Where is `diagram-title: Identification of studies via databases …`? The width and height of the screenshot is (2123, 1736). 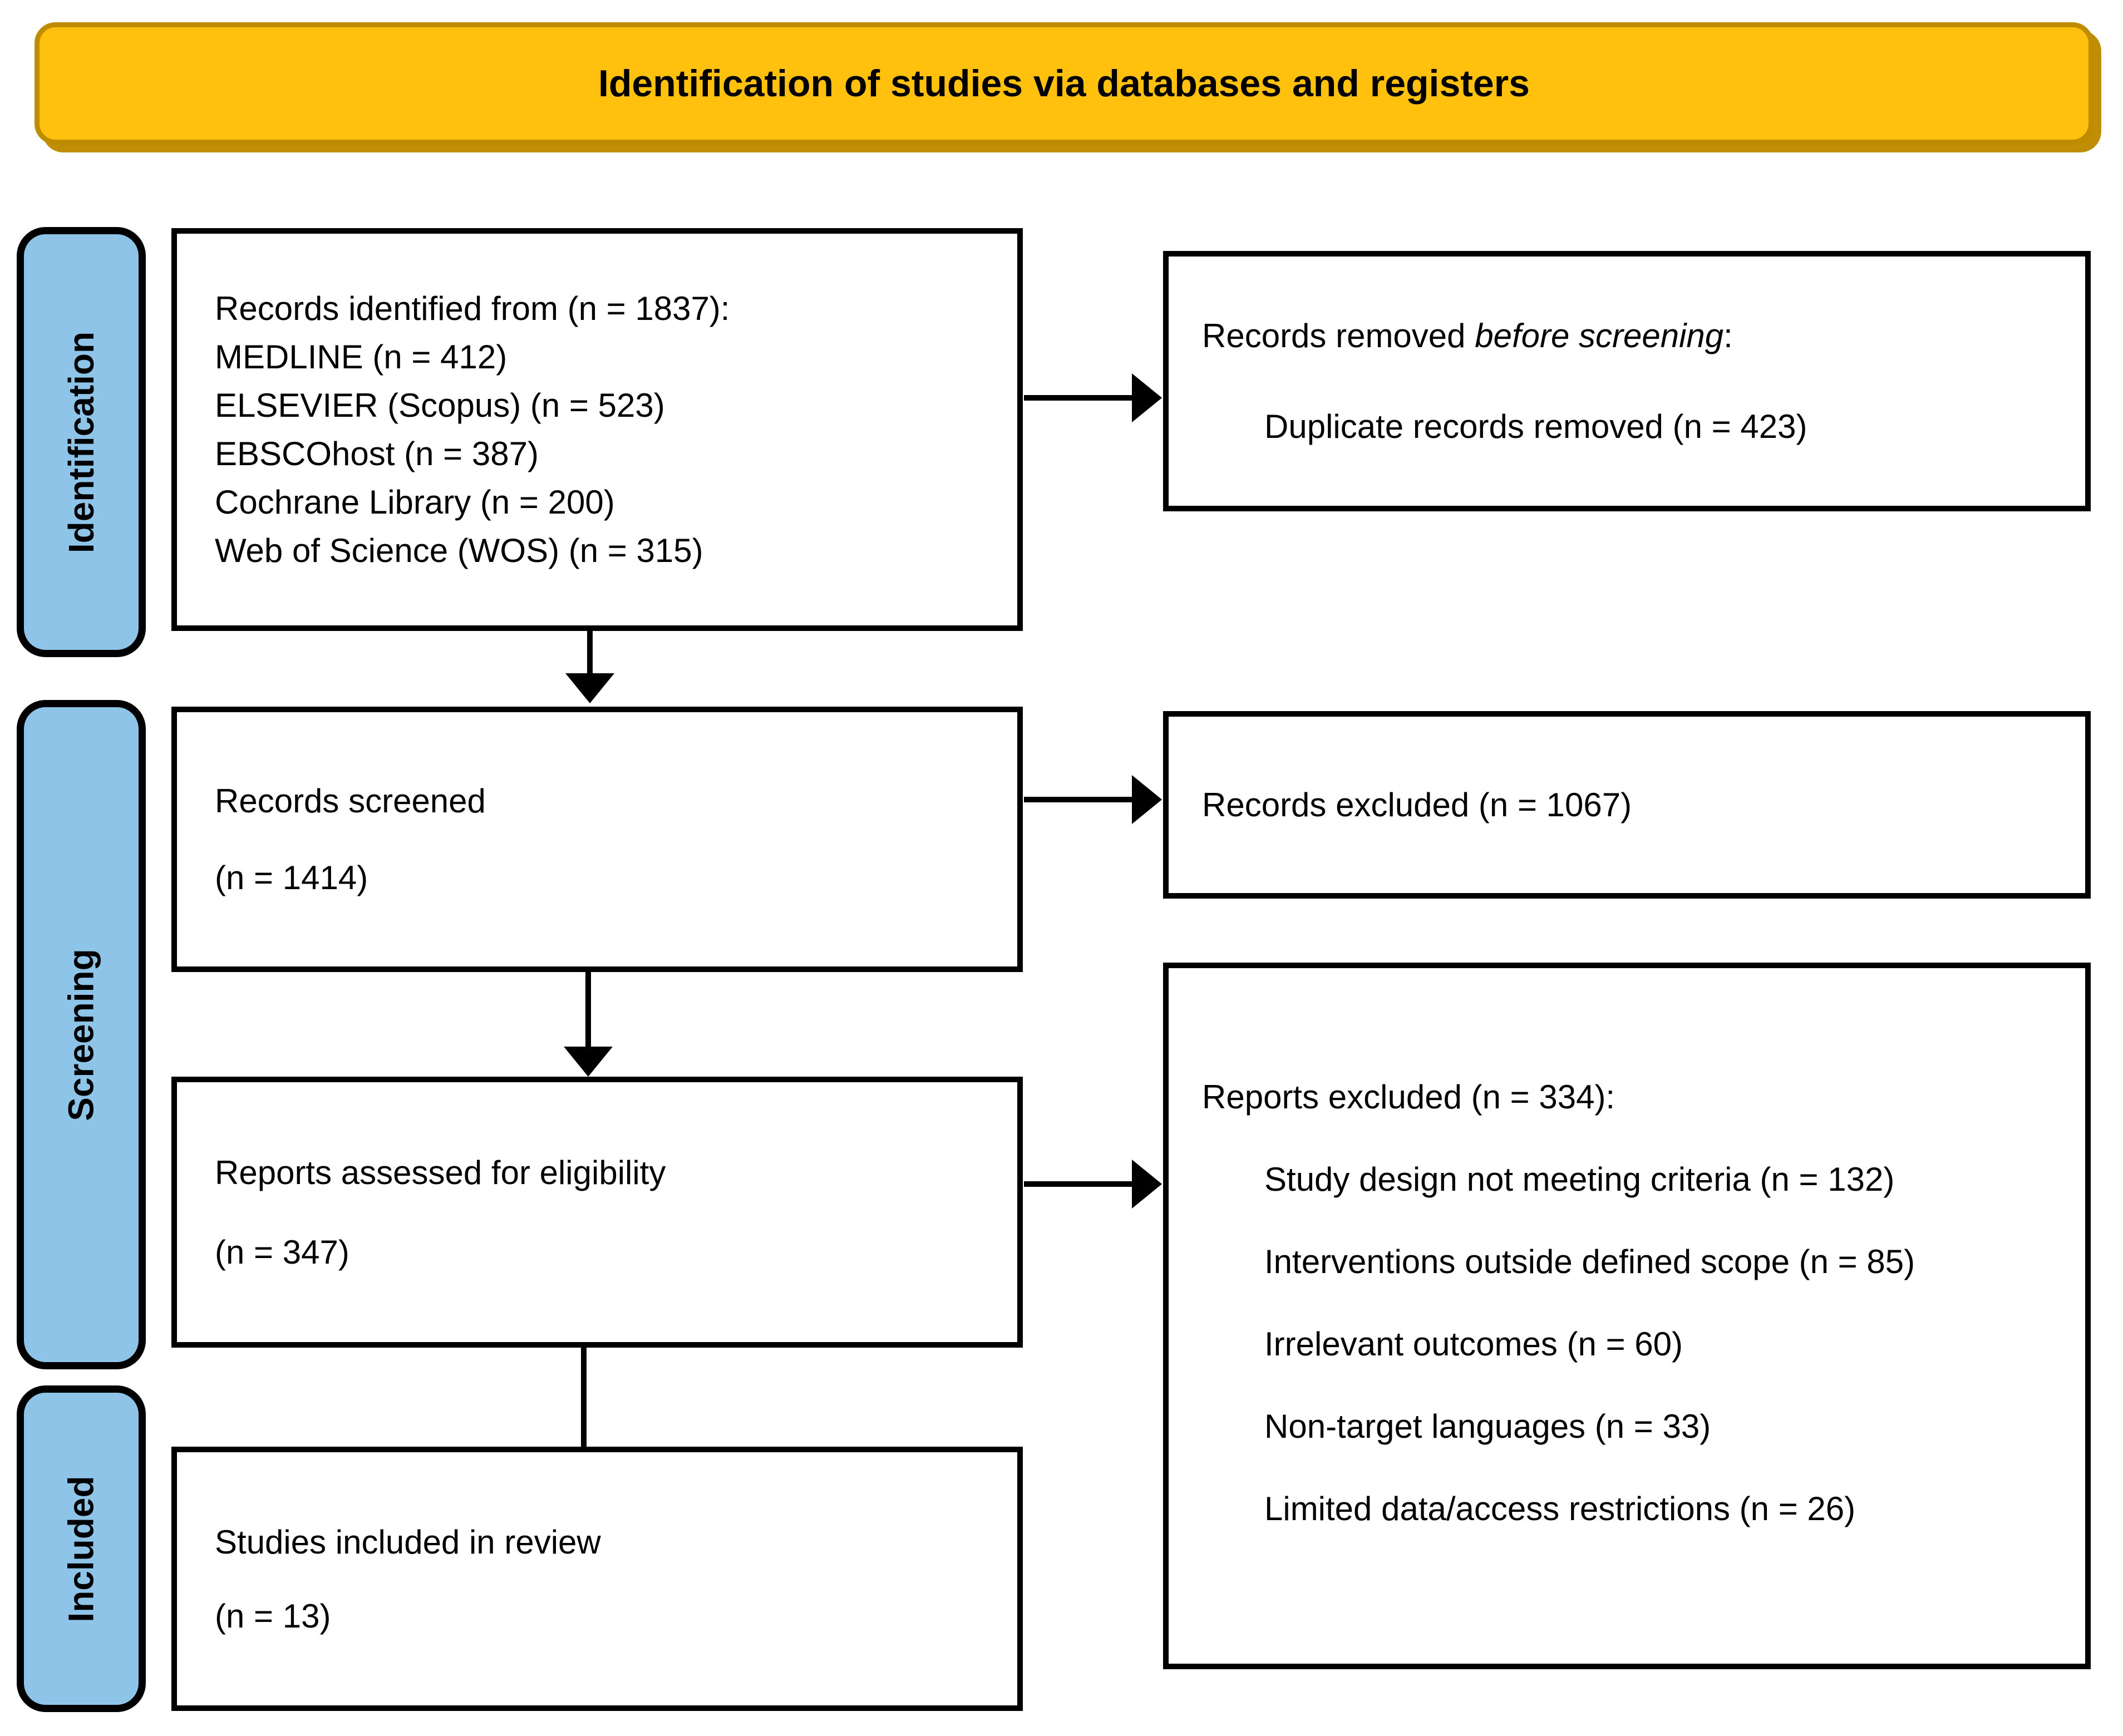 diagram-title: Identification of studies via databases … is located at coordinates (1064, 83).